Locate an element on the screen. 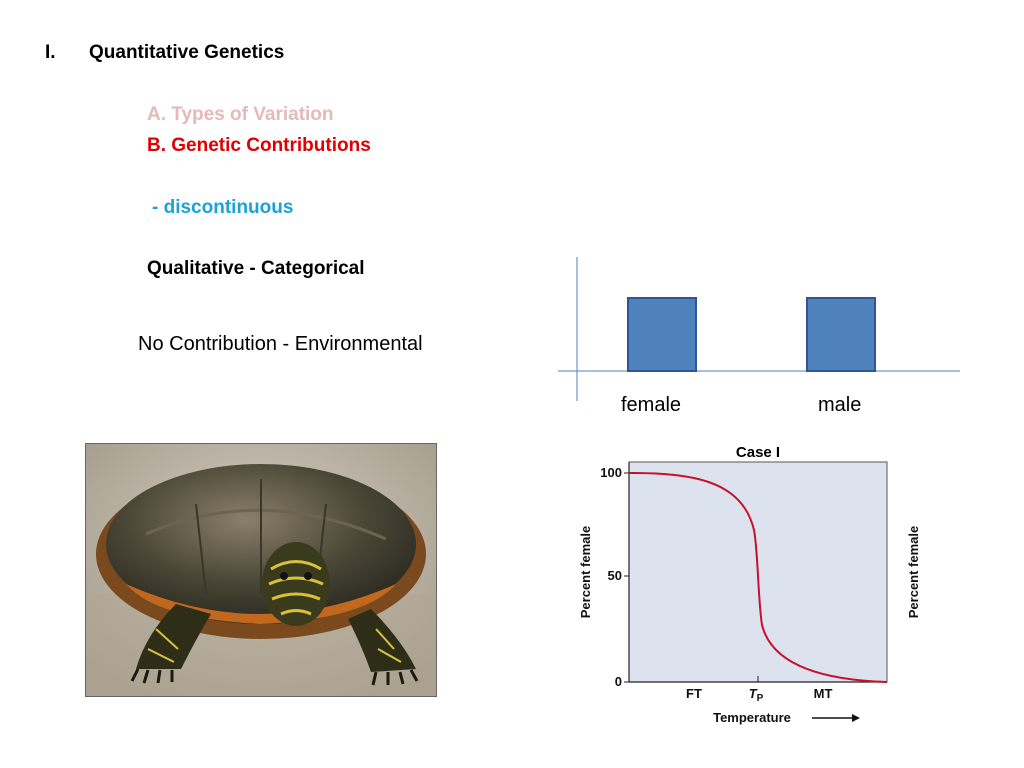  x-tick-ft: FT is located at coordinates (694, 693).